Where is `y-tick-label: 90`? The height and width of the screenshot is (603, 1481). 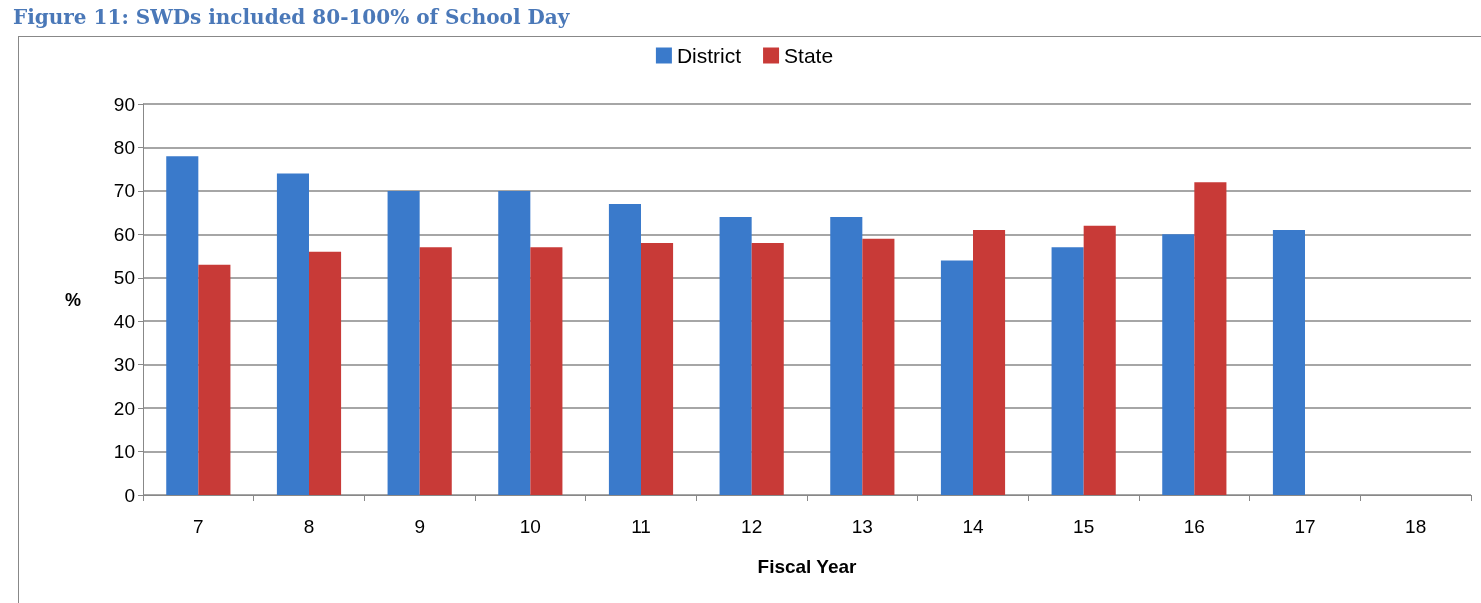 y-tick-label: 90 is located at coordinates (124, 104).